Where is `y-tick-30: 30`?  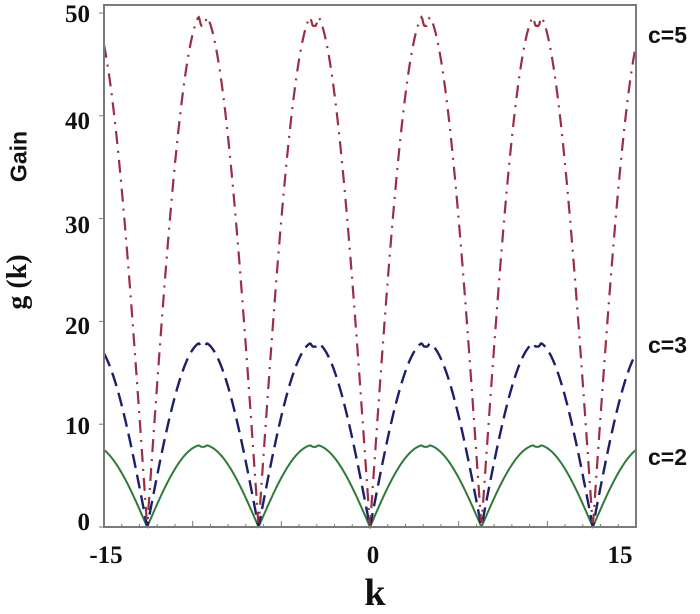 y-tick-30: 30 is located at coordinates (77, 225).